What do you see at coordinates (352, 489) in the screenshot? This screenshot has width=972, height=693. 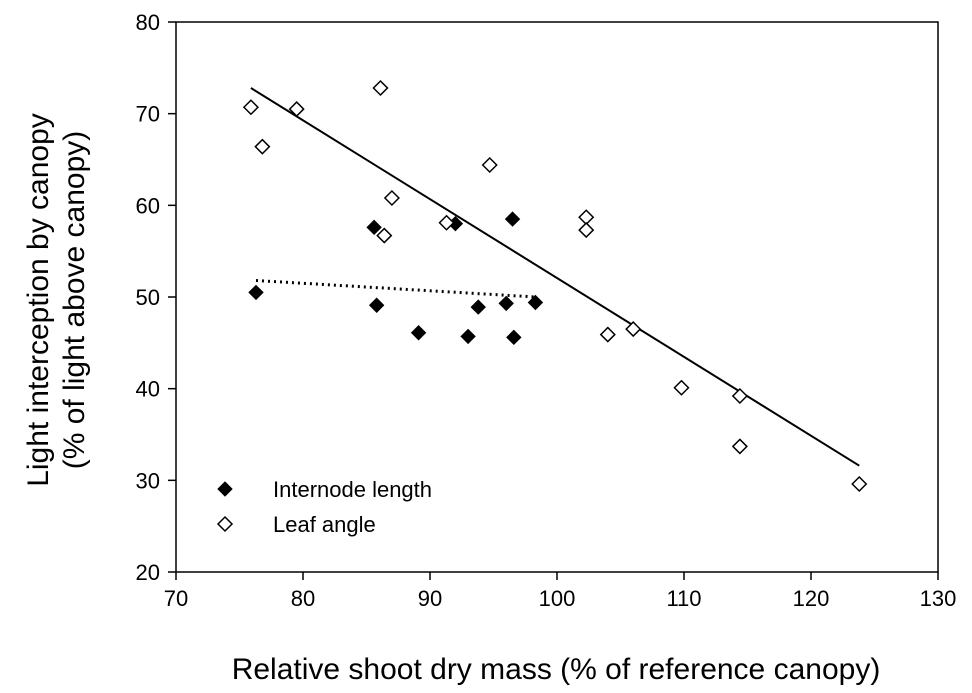 I see `legend-label: Internode length` at bounding box center [352, 489].